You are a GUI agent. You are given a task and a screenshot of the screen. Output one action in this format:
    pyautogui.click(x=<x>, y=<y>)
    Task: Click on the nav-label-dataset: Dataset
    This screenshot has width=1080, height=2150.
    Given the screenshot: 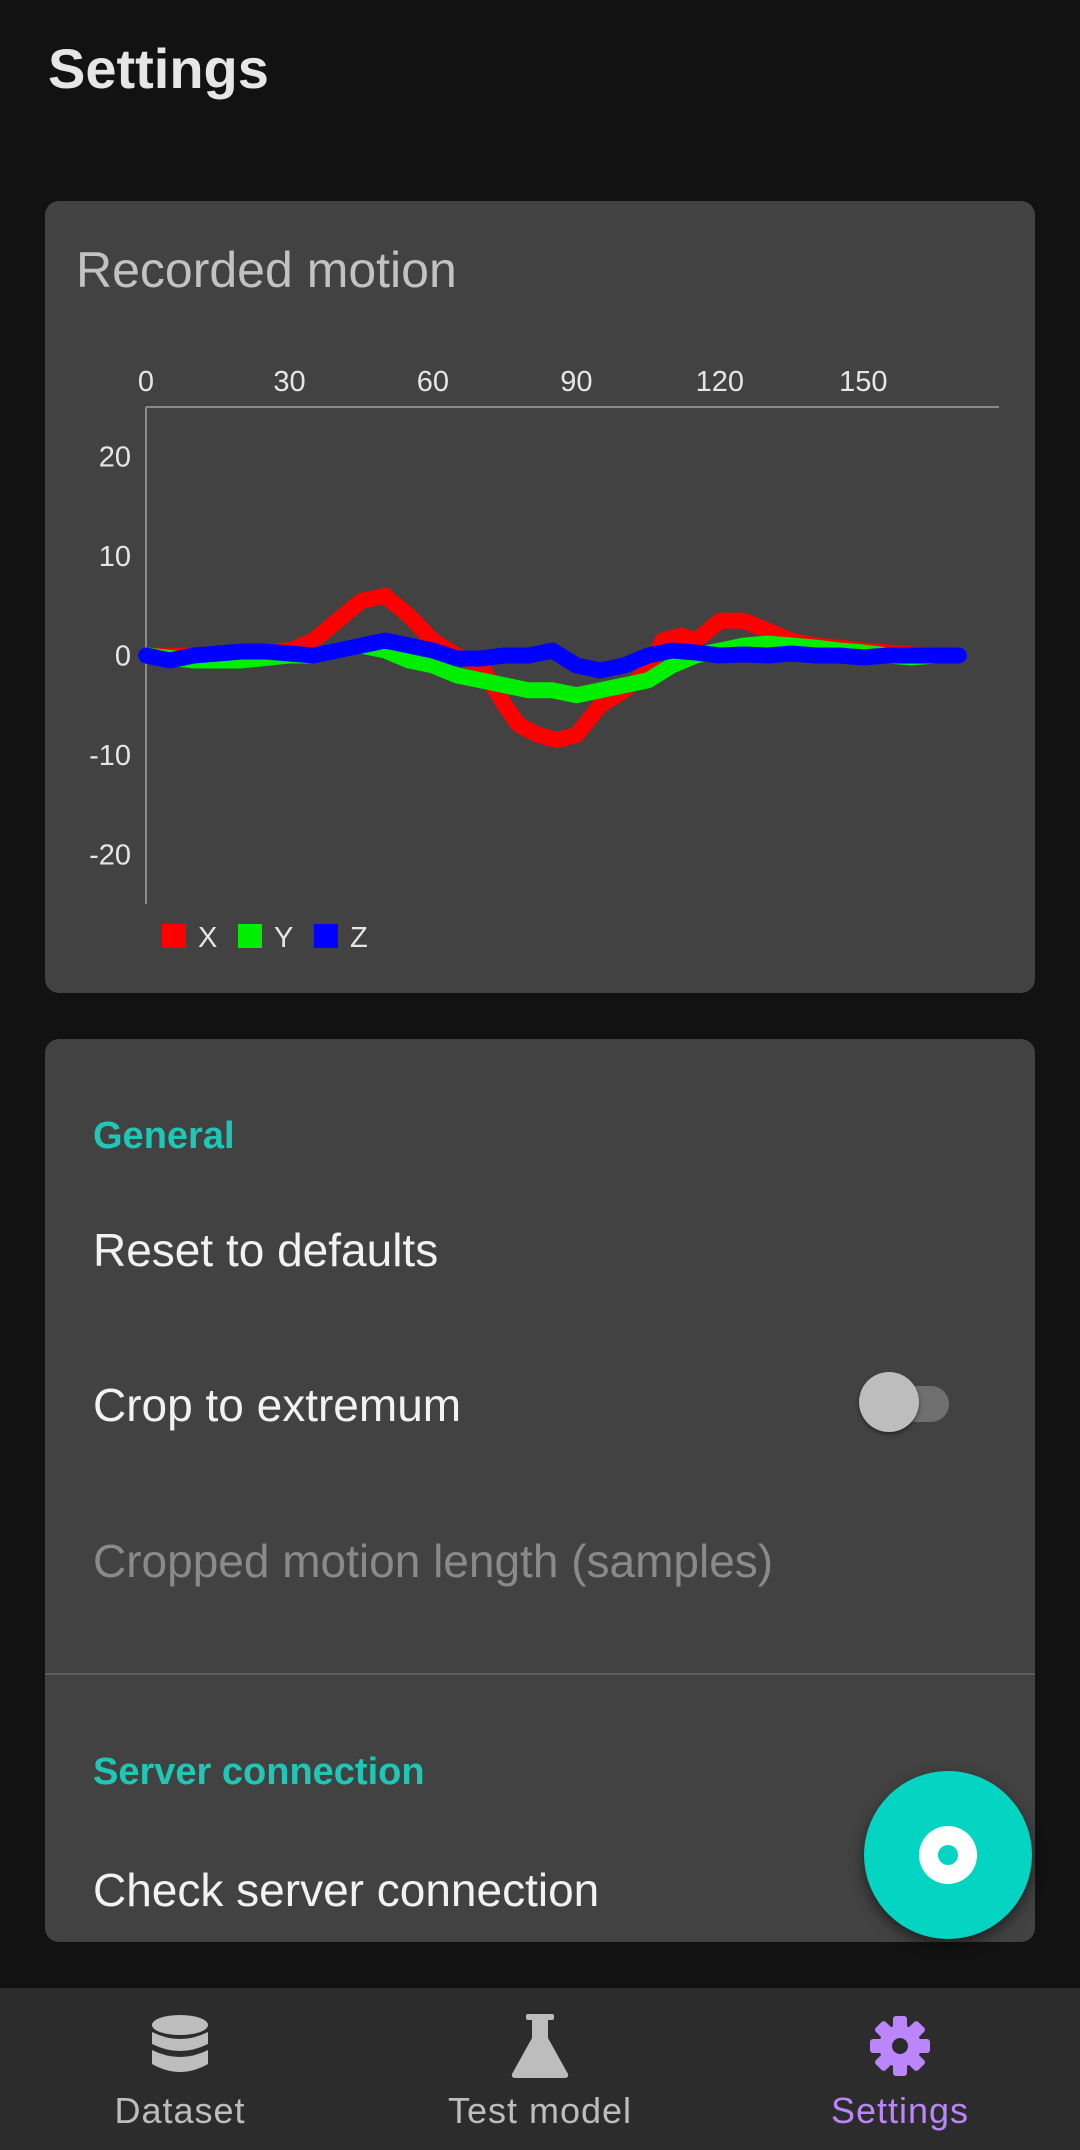 What is the action you would take?
    pyautogui.click(x=180, y=2110)
    